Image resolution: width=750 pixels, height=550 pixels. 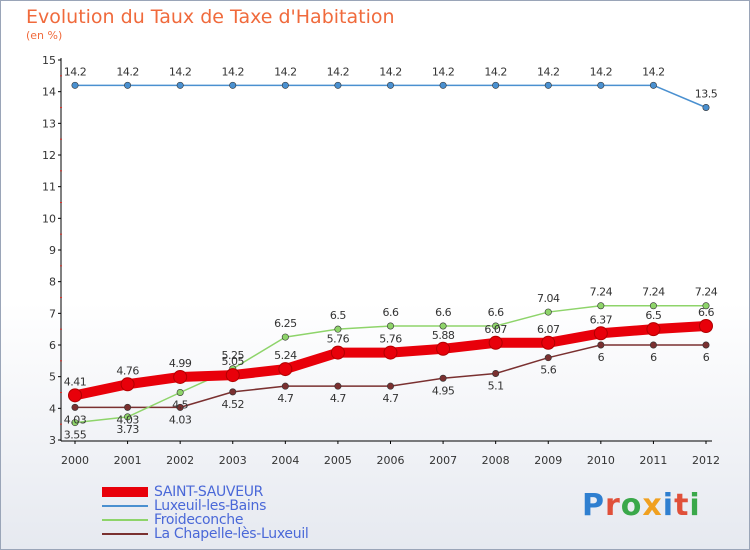 What do you see at coordinates (233, 404) in the screenshot?
I see `series-3-label-3: 4.52` at bounding box center [233, 404].